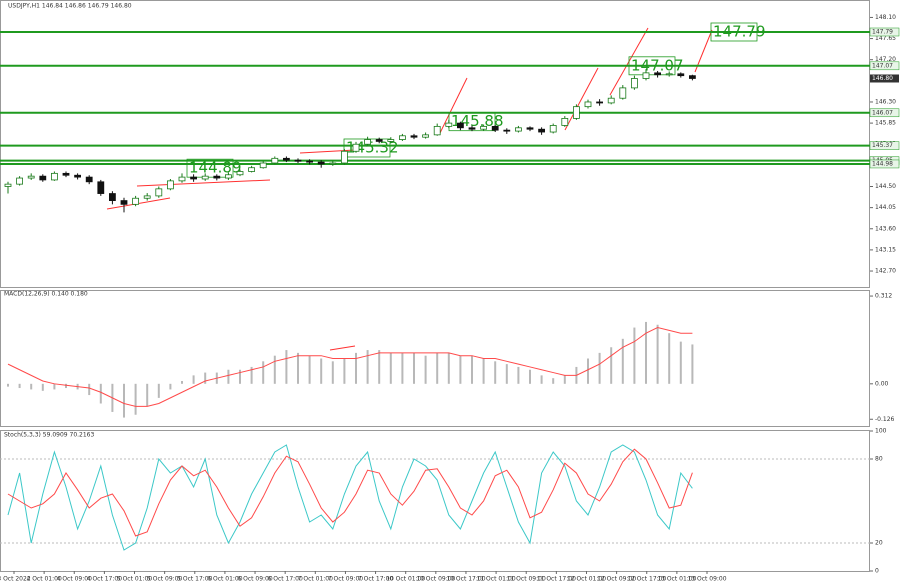  Describe the element at coordinates (885, 186) in the screenshot. I see `y-tick-label: 144.50` at that location.